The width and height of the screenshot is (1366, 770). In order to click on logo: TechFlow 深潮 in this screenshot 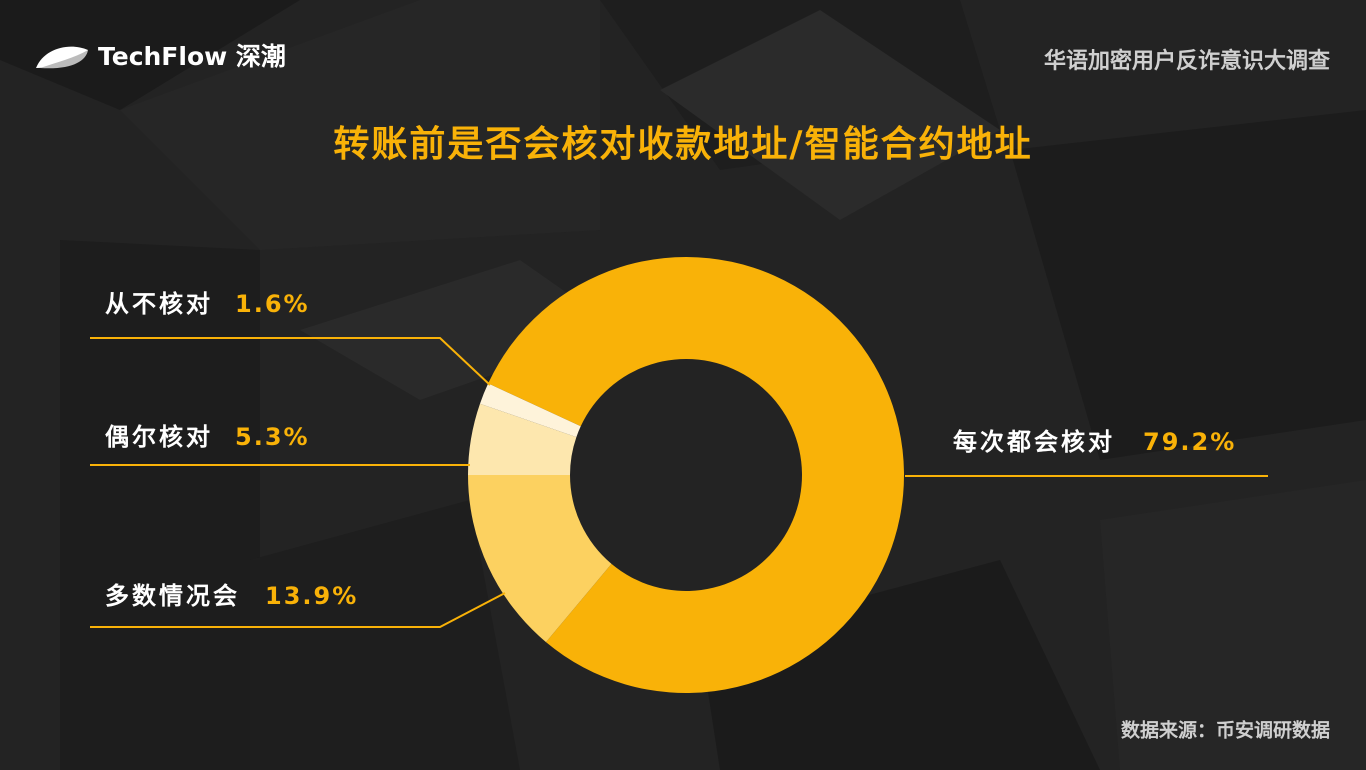, I will do `click(192, 56)`.